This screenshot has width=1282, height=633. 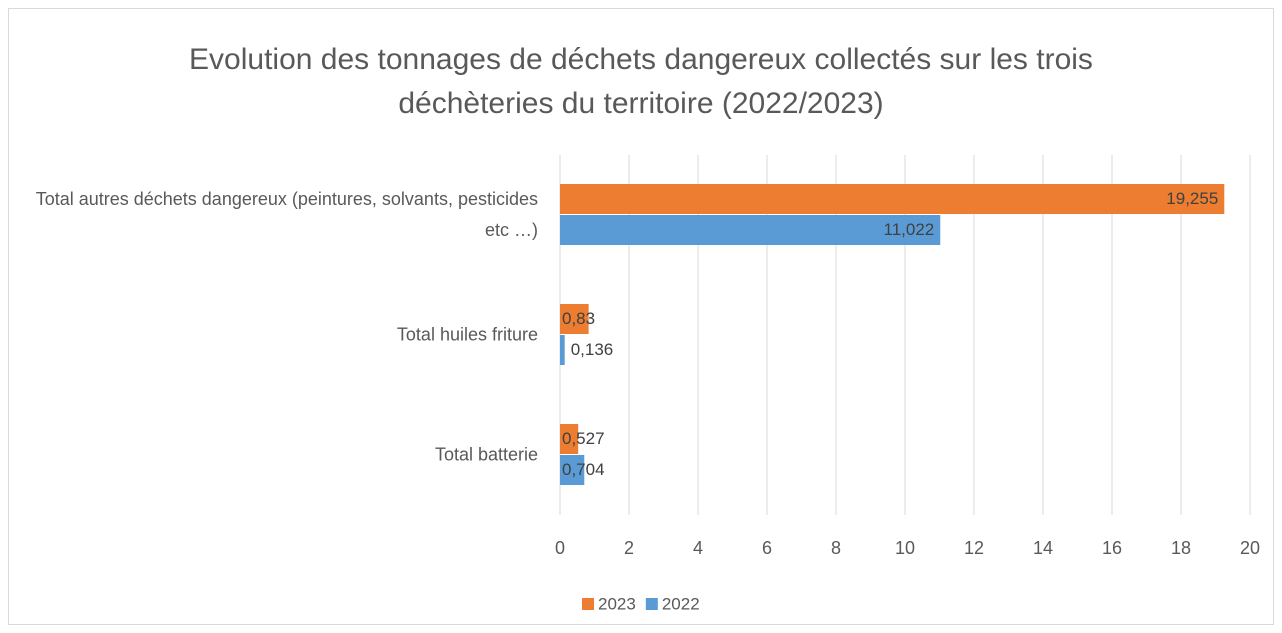 I want to click on x-tick-label: 2, so click(x=629, y=548).